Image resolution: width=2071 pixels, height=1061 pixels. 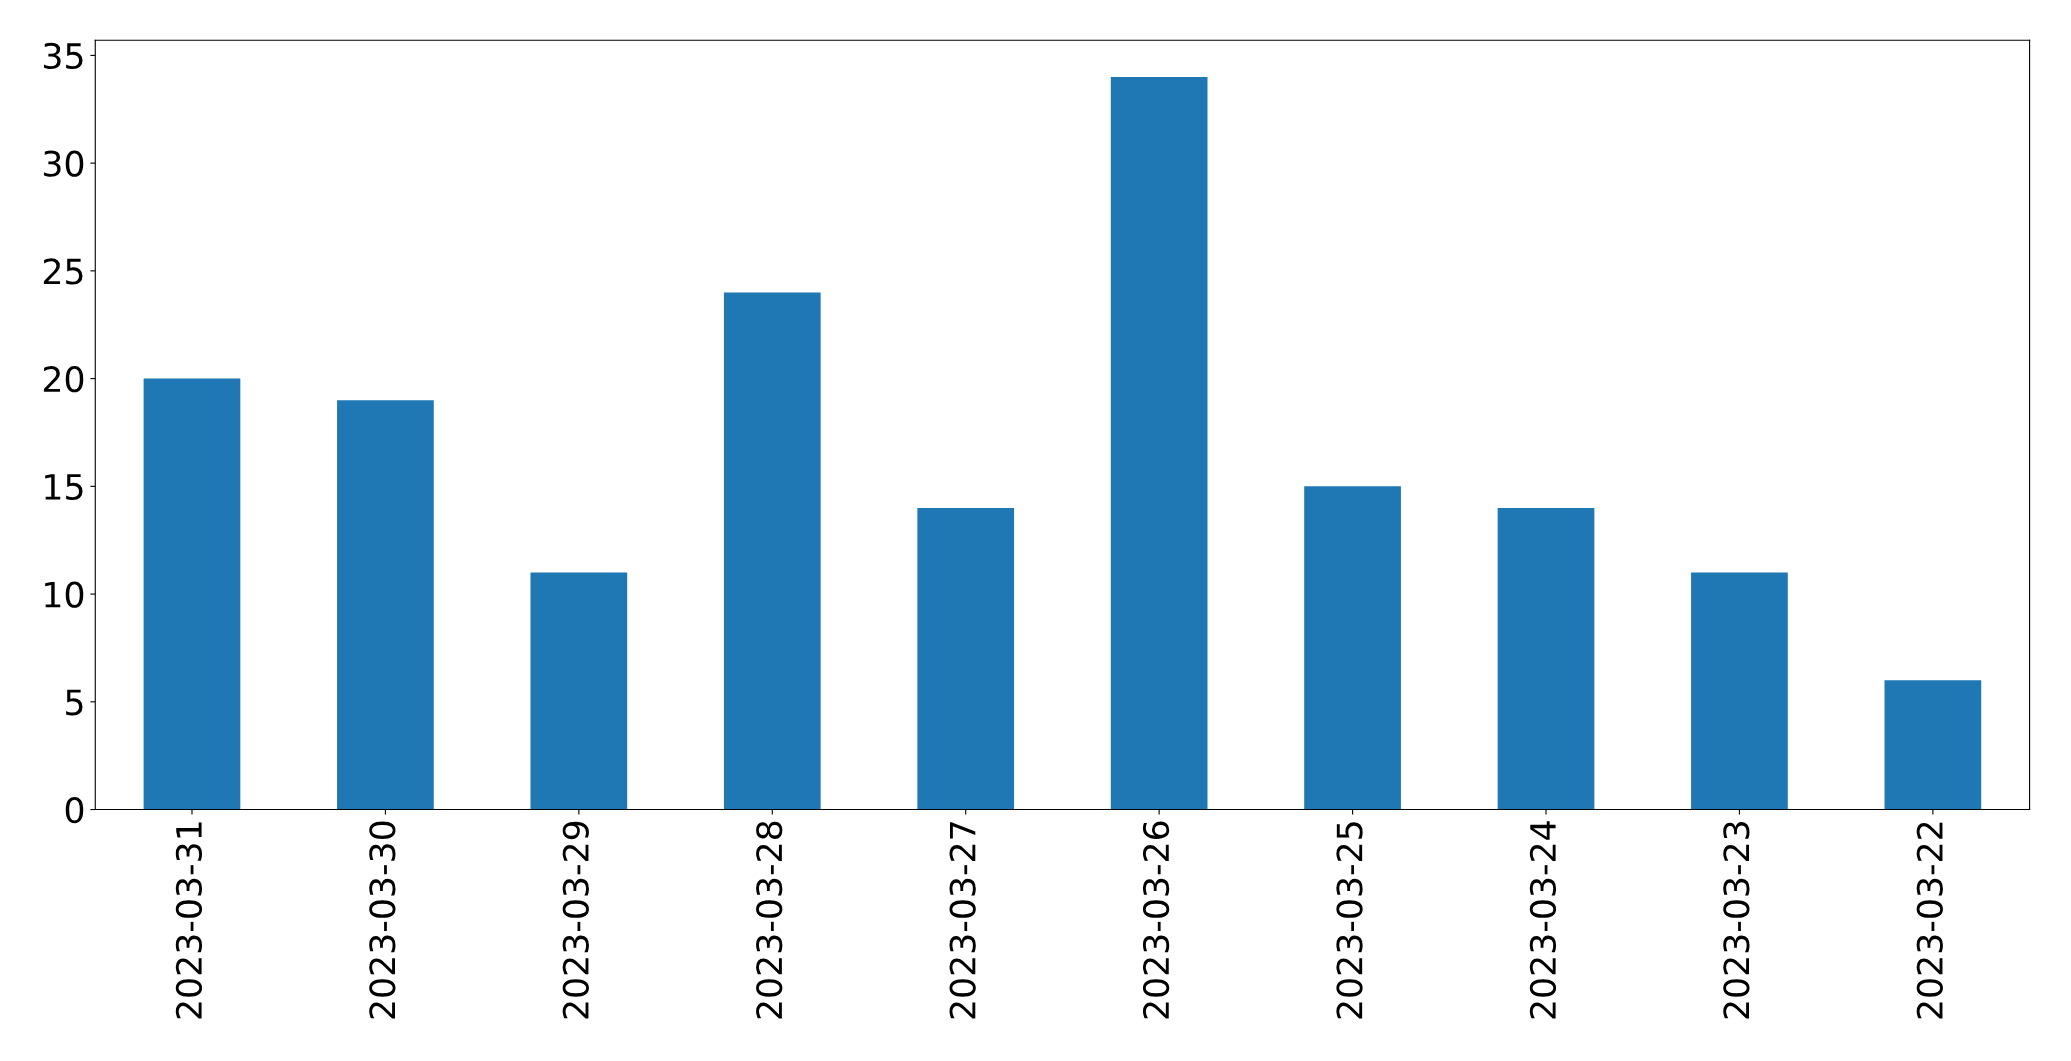 I want to click on x-tick-label: 2023-03-25, so click(x=1349, y=920).